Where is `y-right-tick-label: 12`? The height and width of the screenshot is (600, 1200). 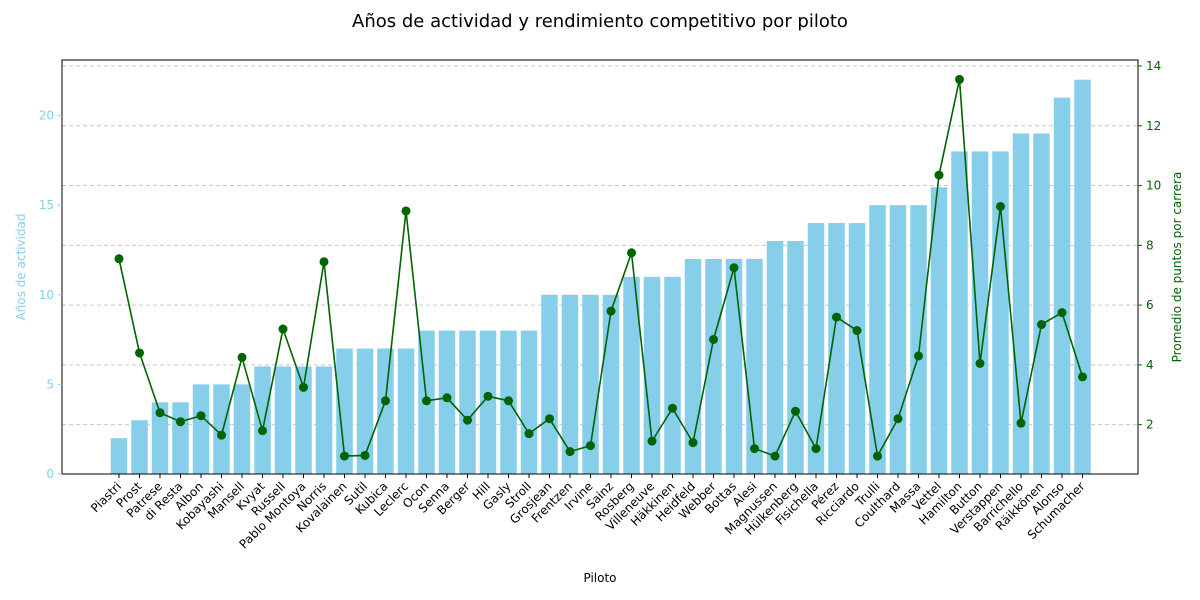 y-right-tick-label: 12 is located at coordinates (1153, 126).